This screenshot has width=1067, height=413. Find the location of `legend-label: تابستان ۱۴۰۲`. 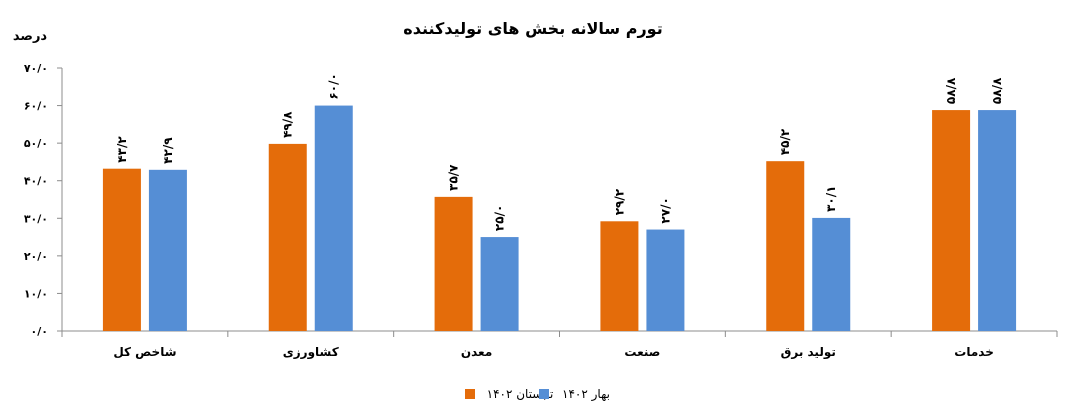

legend-label: تابستان ۱۴۰۲ is located at coordinates (520, 394).